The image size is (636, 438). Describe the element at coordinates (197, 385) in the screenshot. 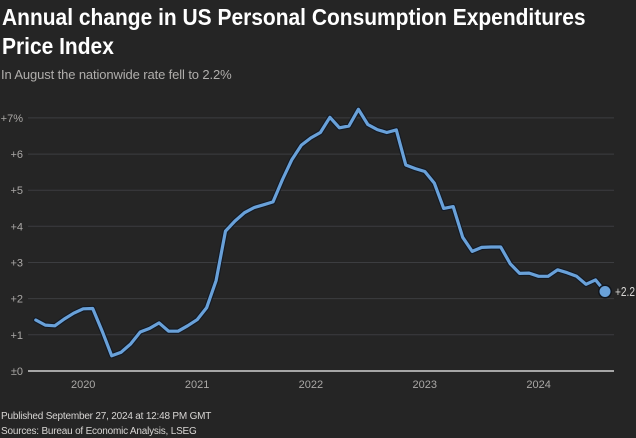

I see `svg-text: 2021` at that location.